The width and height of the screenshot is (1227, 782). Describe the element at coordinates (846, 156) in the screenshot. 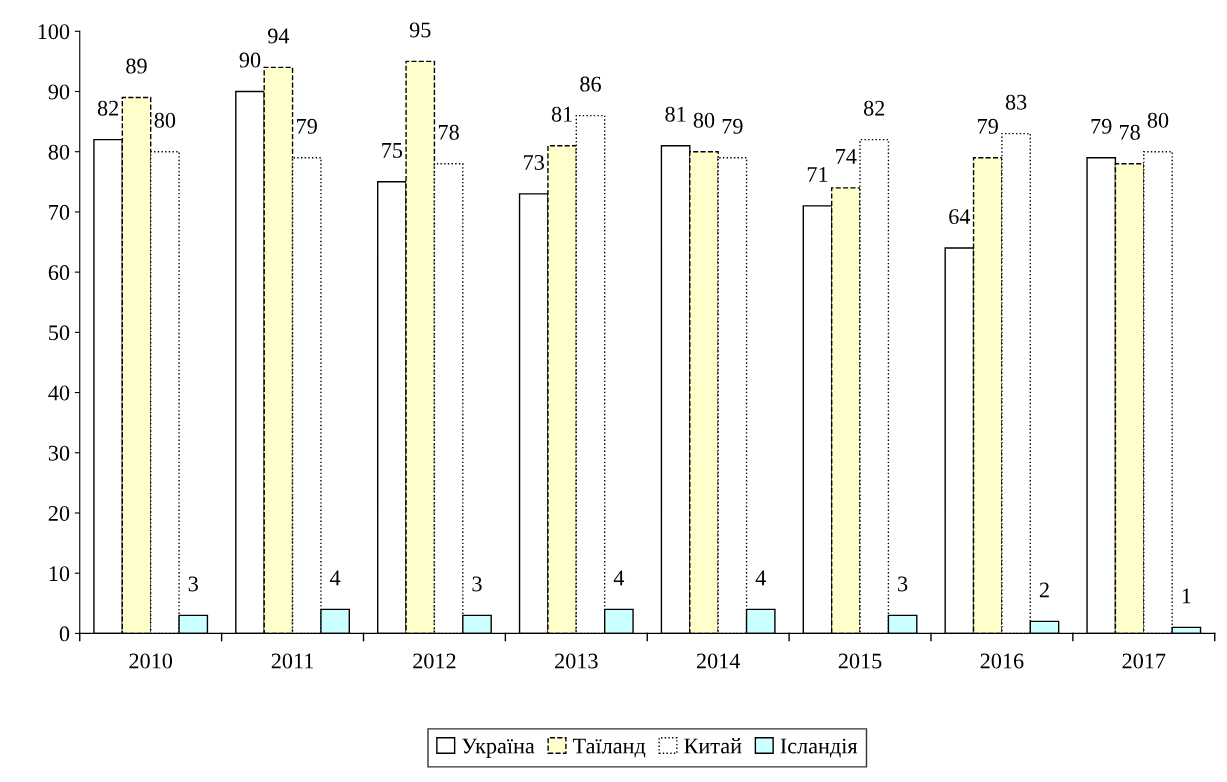

I see `data-label: 74` at that location.